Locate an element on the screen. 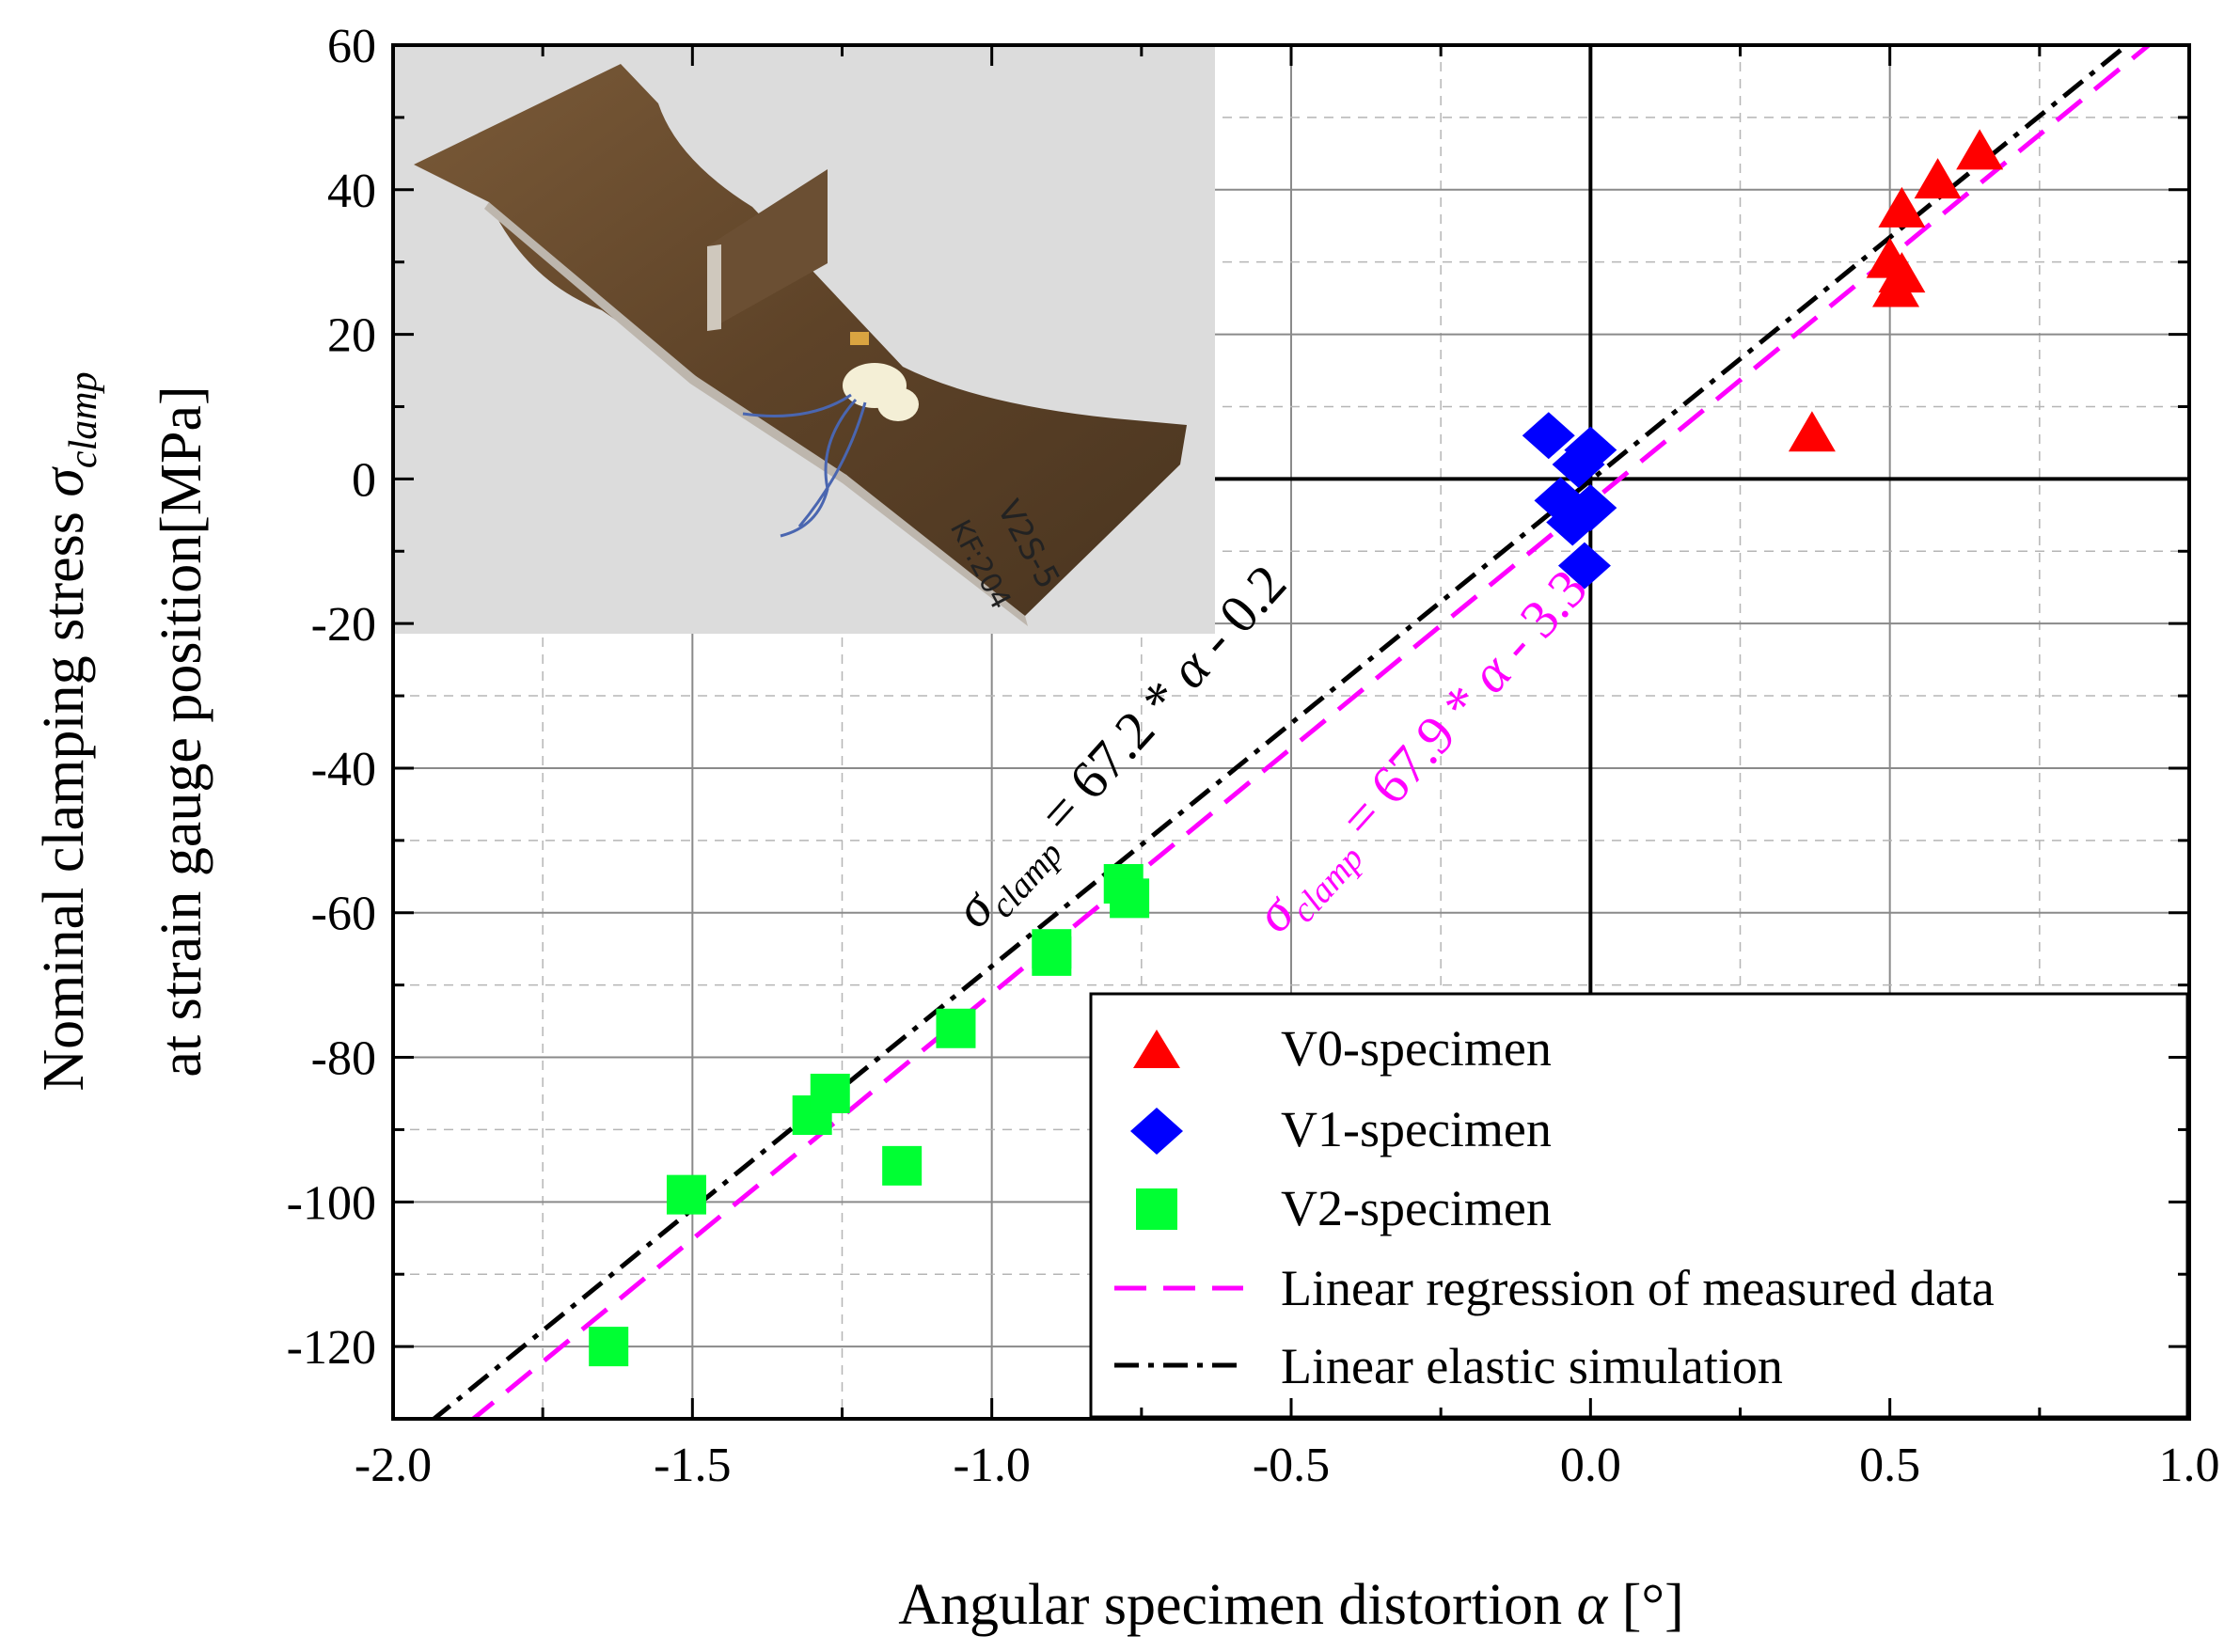 Image resolution: width=2240 pixels, height=1652 pixels. y-tick-labels: -120 -100 -80 -60 -40 -20 0 20 40 60 is located at coordinates (331, 698).